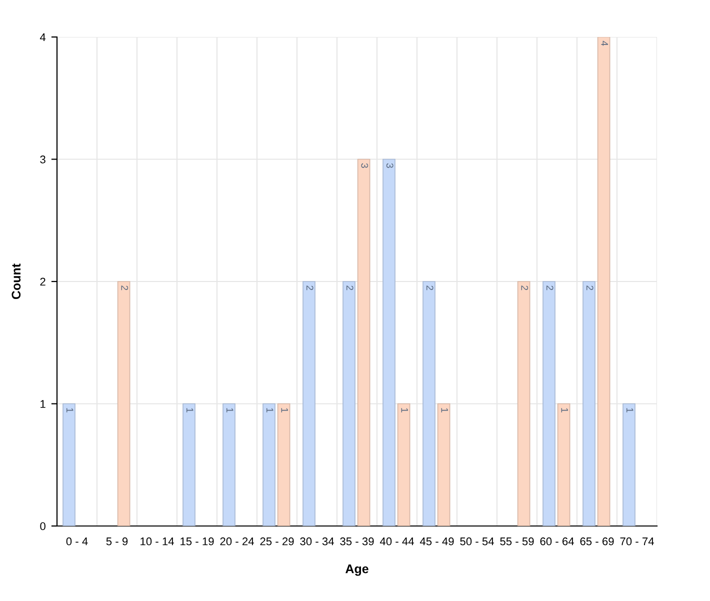 Image resolution: width=710 pixels, height=601 pixels. What do you see at coordinates (437, 541) in the screenshot?
I see `x-tick-label: 45 - 49` at bounding box center [437, 541].